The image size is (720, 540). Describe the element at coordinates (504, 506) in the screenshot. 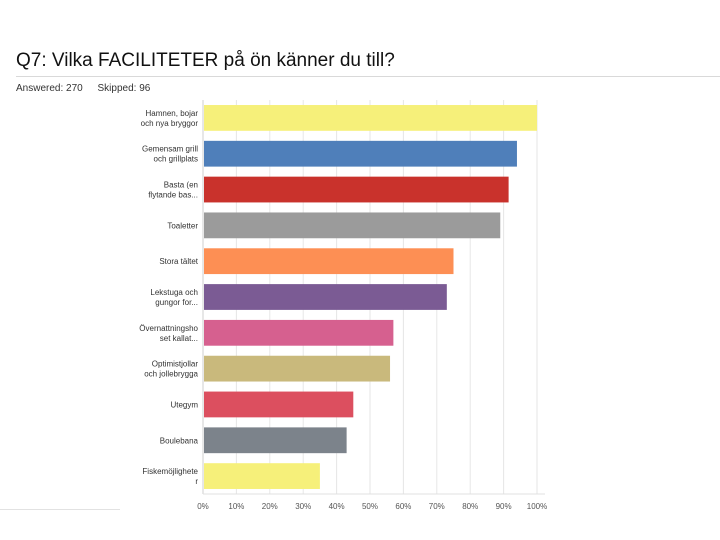

I see `x-tick-label: 90%` at that location.